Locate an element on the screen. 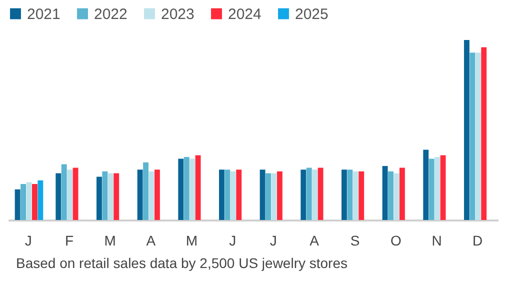  x-tick-label: O is located at coordinates (396, 240).